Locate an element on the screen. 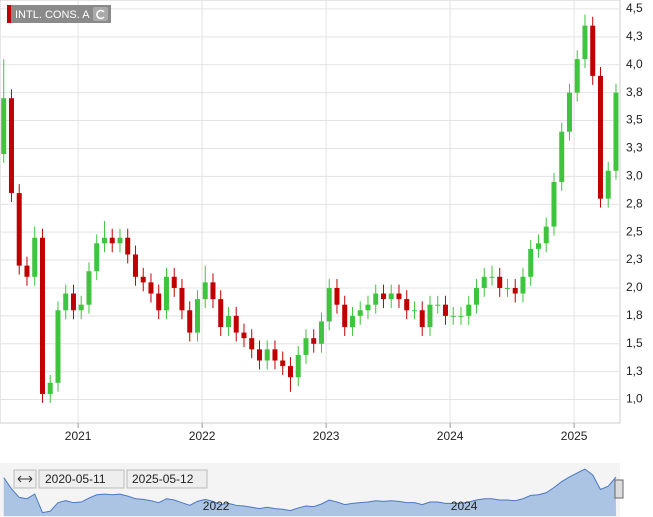 The width and height of the screenshot is (653, 517). to-date-box is located at coordinates (167, 479).